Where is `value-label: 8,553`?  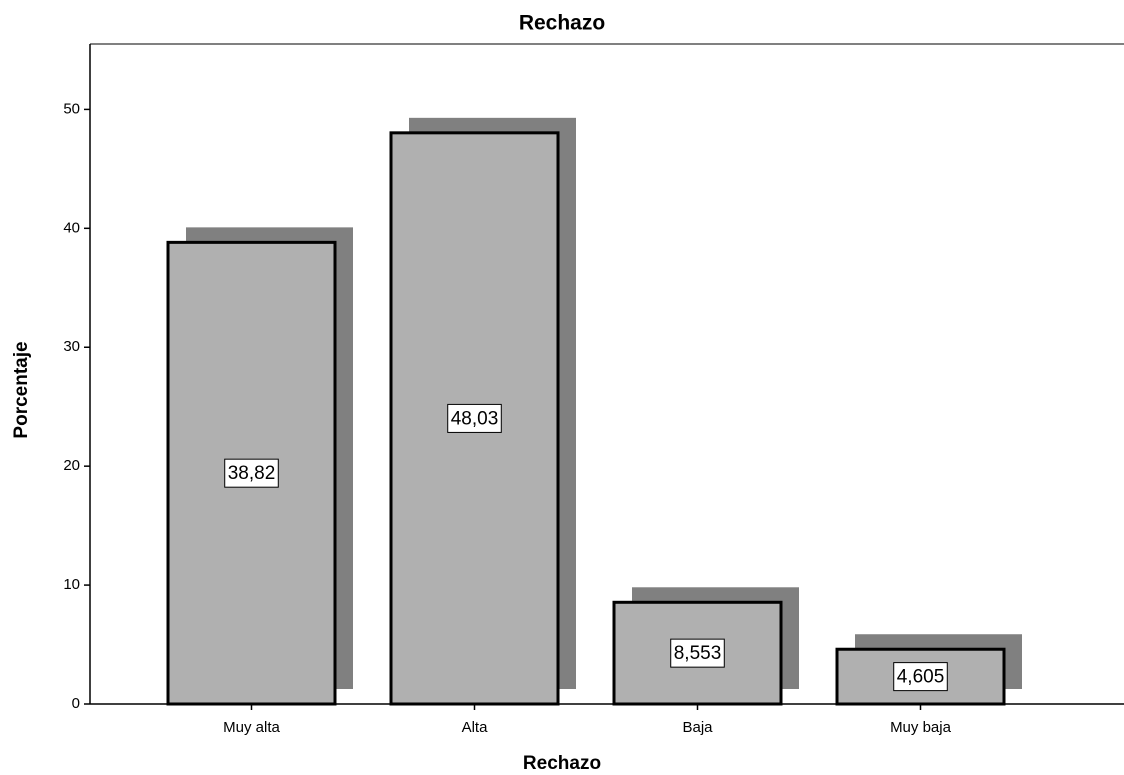
value-label: 8,553 is located at coordinates (698, 653).